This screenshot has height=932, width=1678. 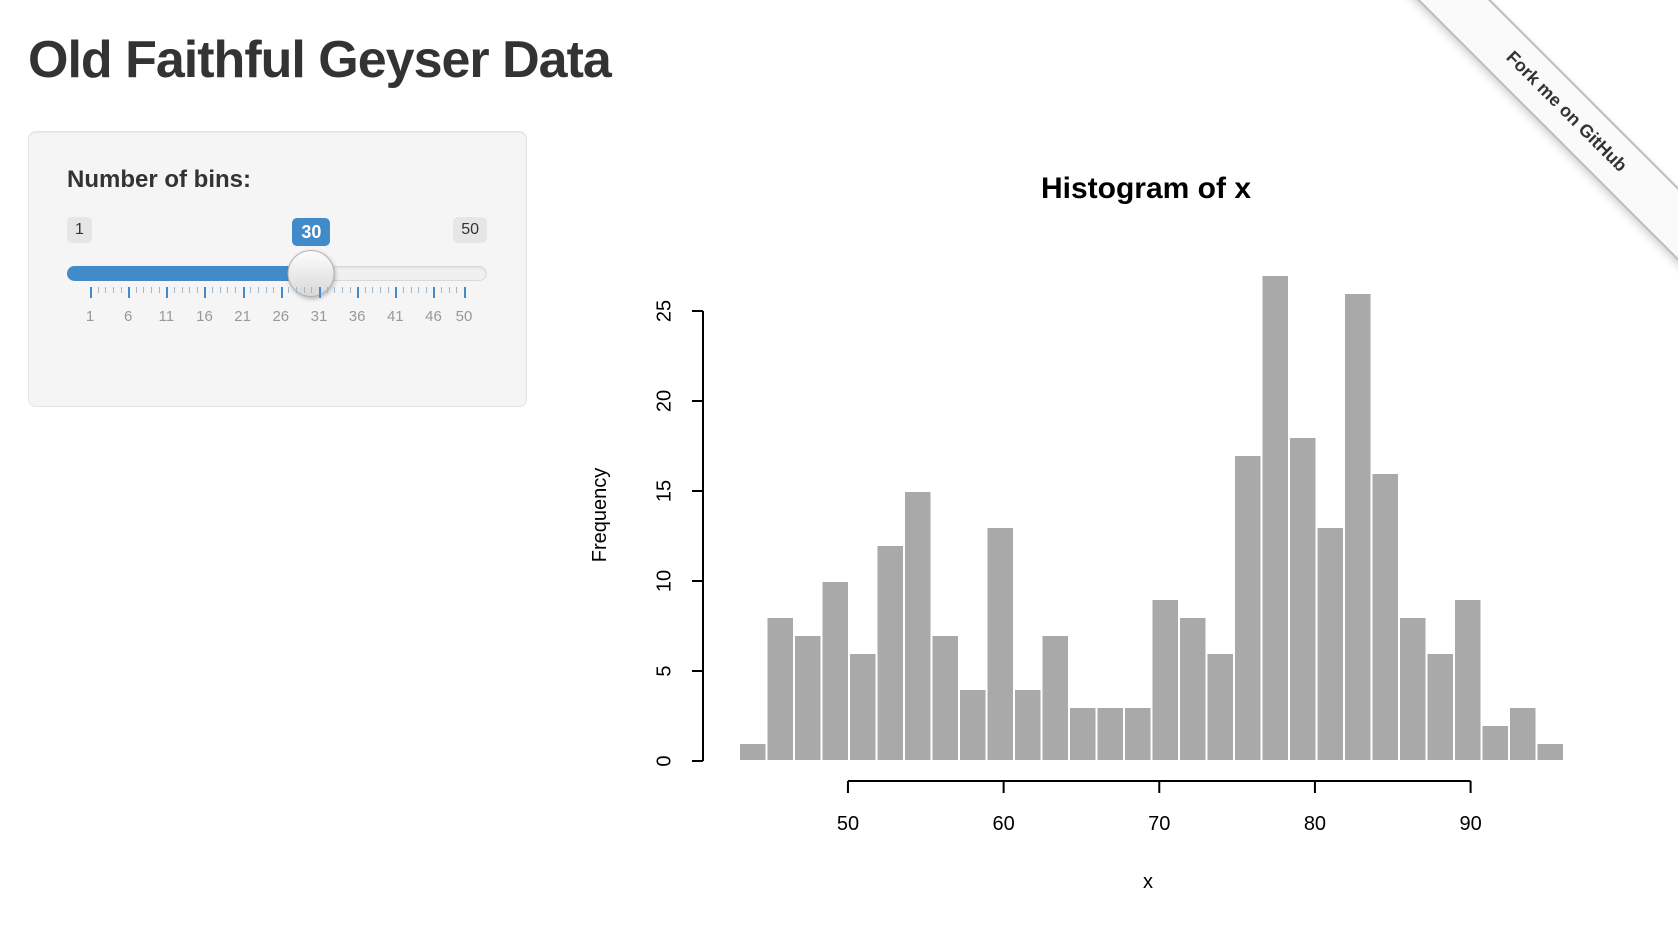 I want to click on slider-tick-label: 50, so click(x=464, y=316).